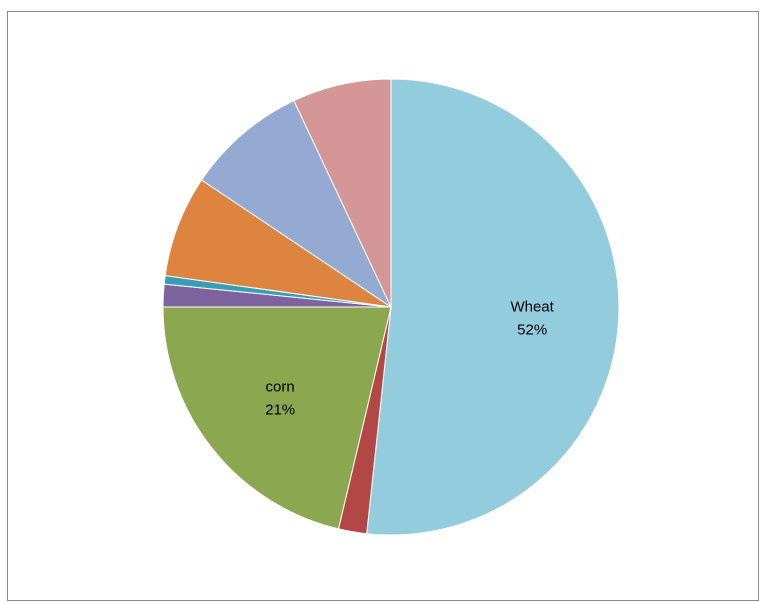 This screenshot has height=602, width=763. What do you see at coordinates (280, 399) in the screenshot?
I see `slice-label-corn: corn 21%` at bounding box center [280, 399].